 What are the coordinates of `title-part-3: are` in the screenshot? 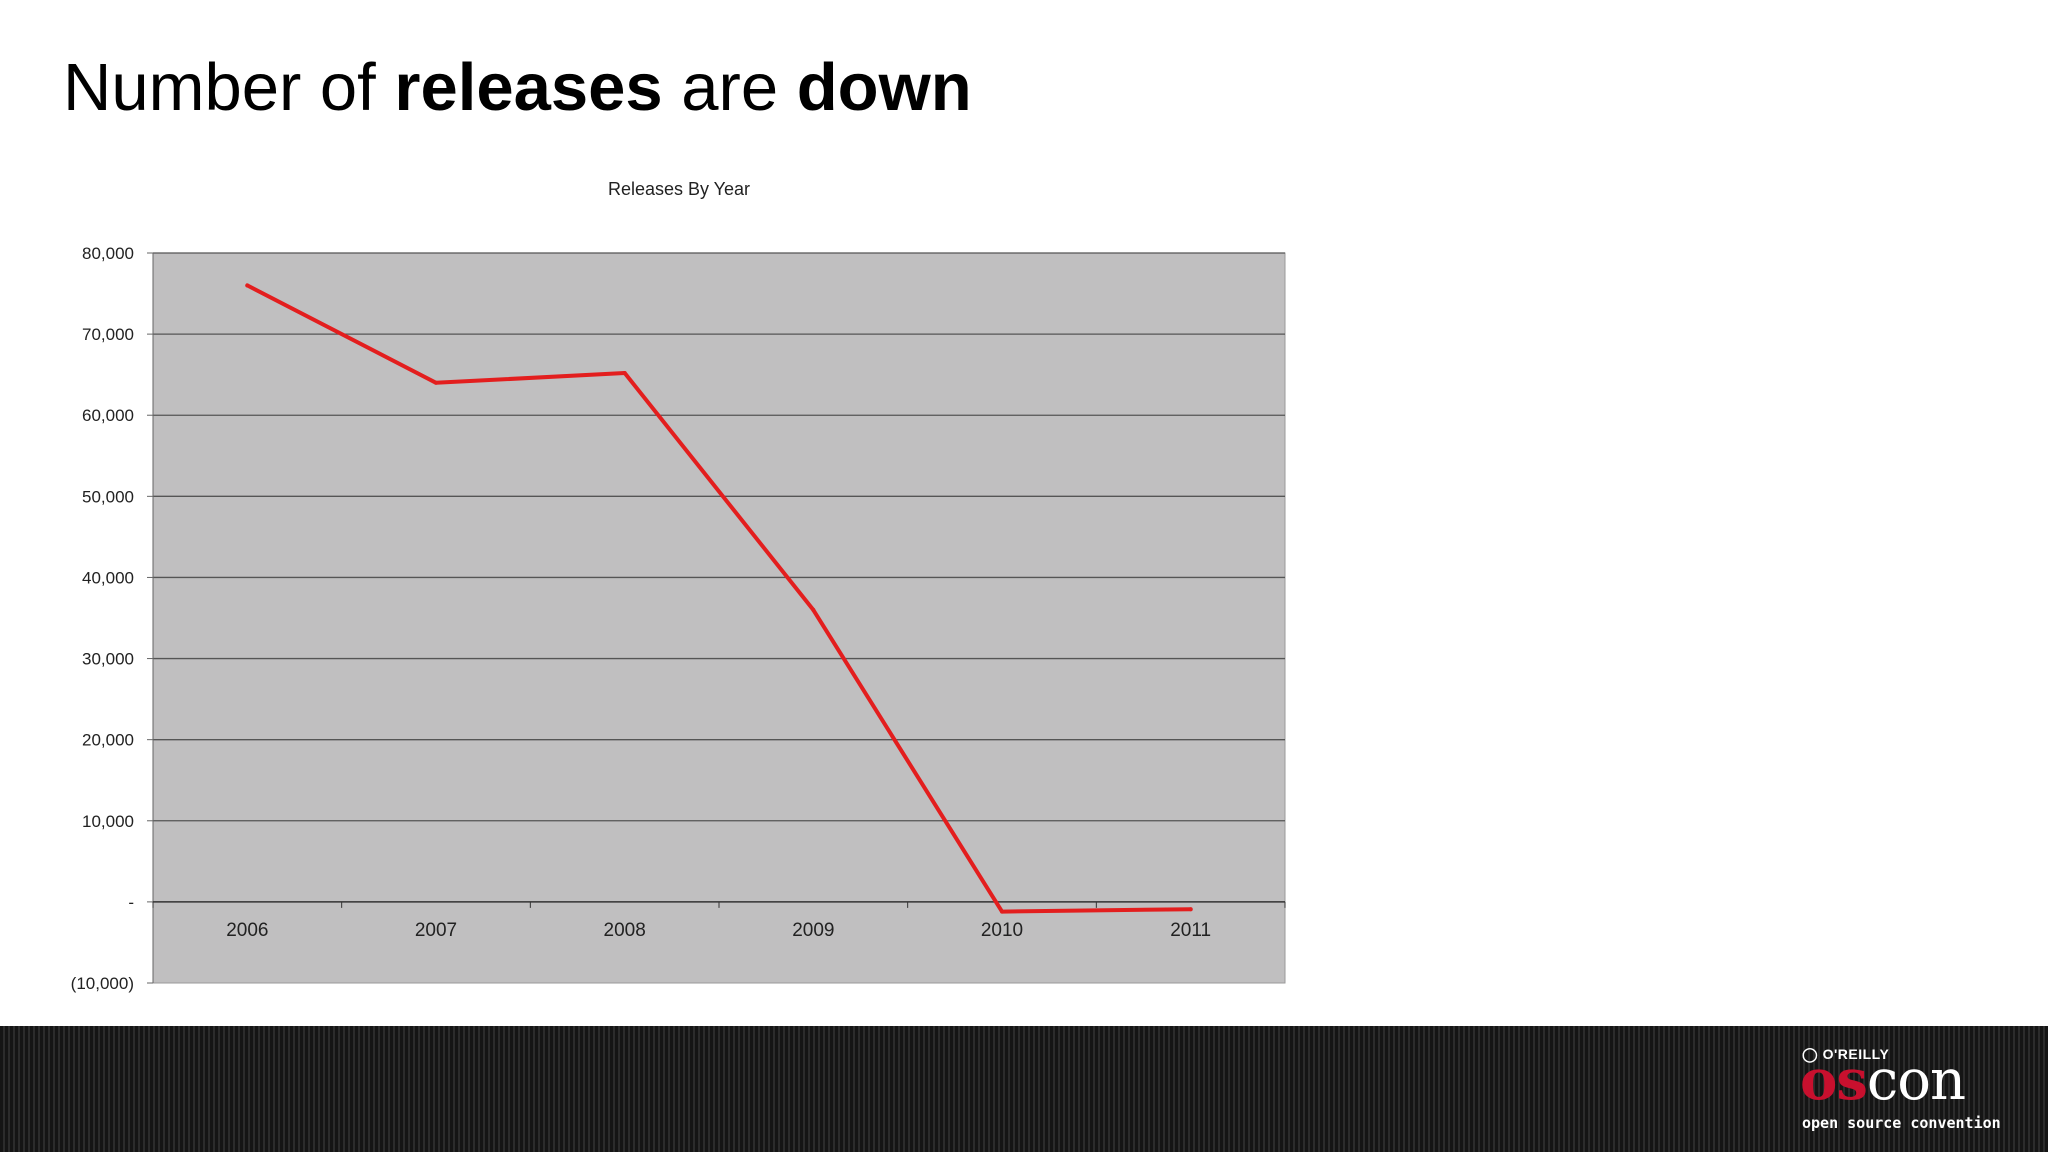 It's located at (729, 87).